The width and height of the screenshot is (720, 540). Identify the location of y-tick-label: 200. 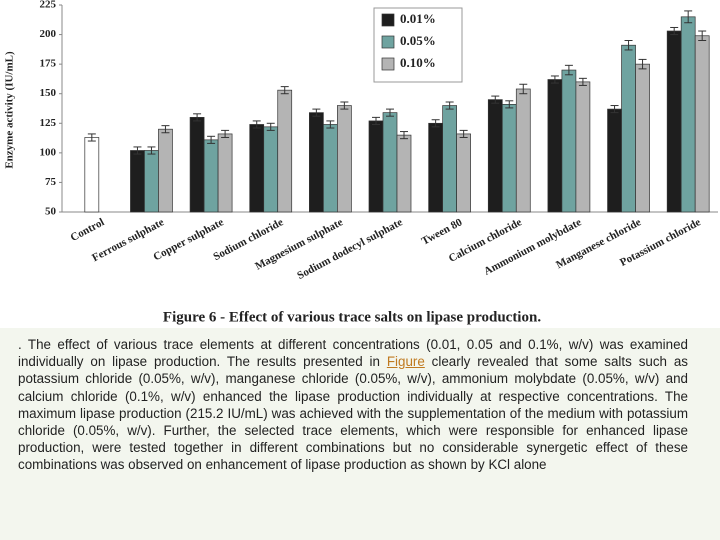
(48, 34).